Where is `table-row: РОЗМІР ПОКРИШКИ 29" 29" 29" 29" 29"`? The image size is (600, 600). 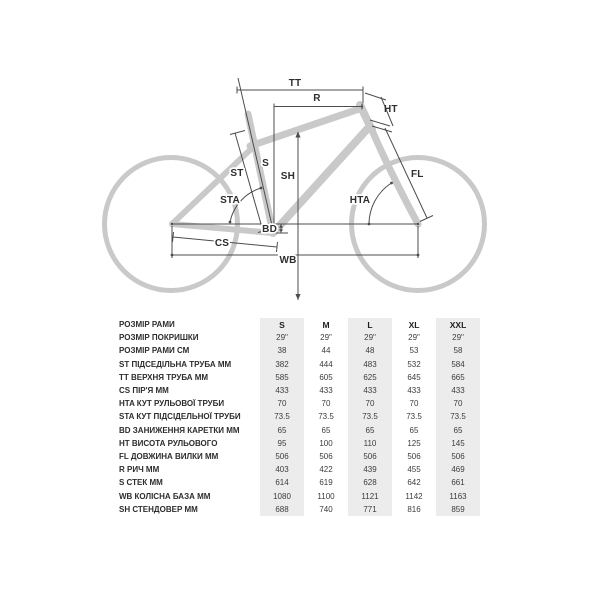 table-row: РОЗМІР ПОКРИШКИ 29" 29" 29" 29" 29" is located at coordinates (299, 338).